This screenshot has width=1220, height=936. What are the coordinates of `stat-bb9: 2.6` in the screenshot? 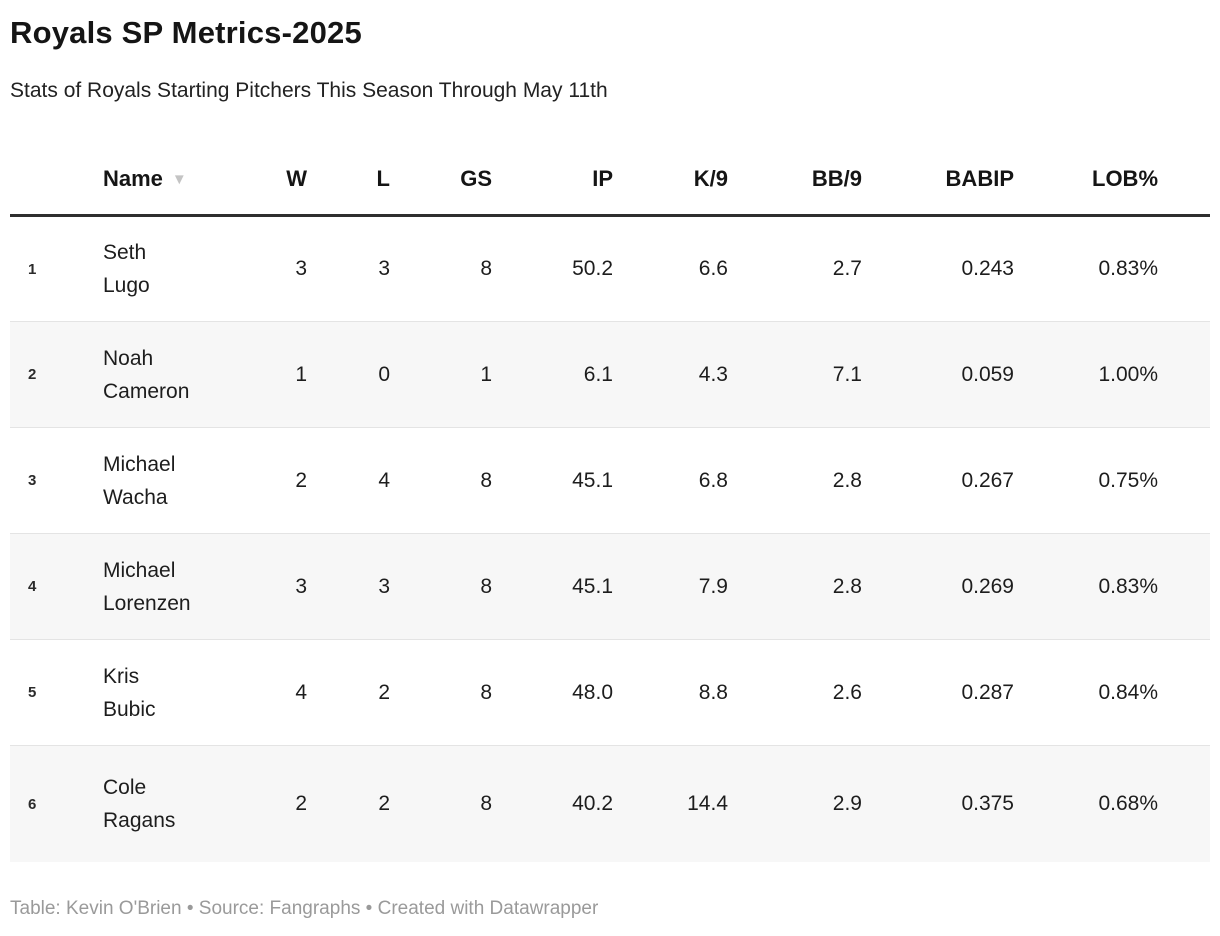 It's located at (795, 692).